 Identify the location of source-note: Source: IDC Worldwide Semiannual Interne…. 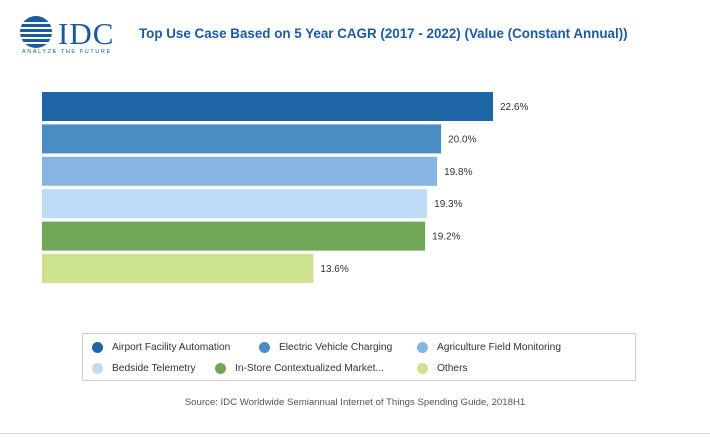
(355, 402).